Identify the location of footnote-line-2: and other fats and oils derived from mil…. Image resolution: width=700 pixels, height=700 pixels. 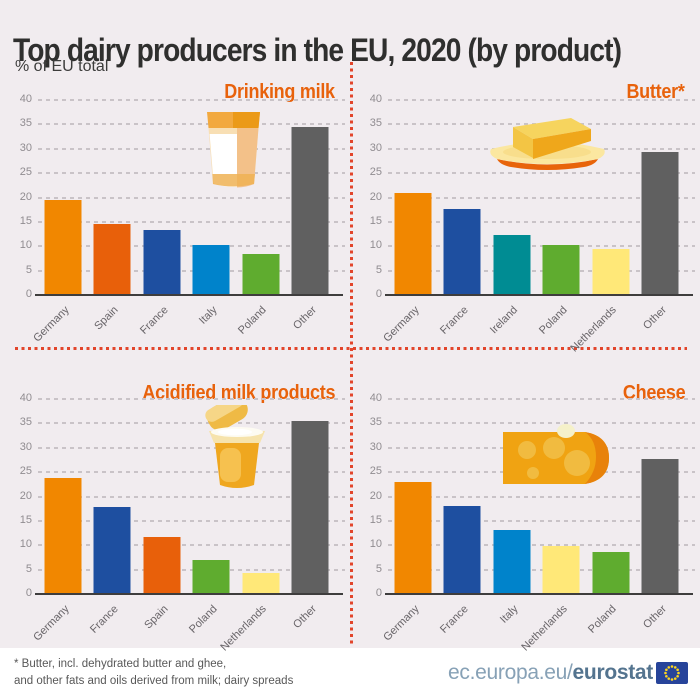
(154, 680).